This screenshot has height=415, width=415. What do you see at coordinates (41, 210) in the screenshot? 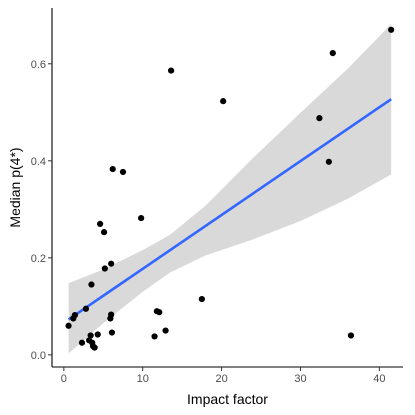
I see `y-ticks: 0.0 0.2 0.4 0.6` at bounding box center [41, 210].